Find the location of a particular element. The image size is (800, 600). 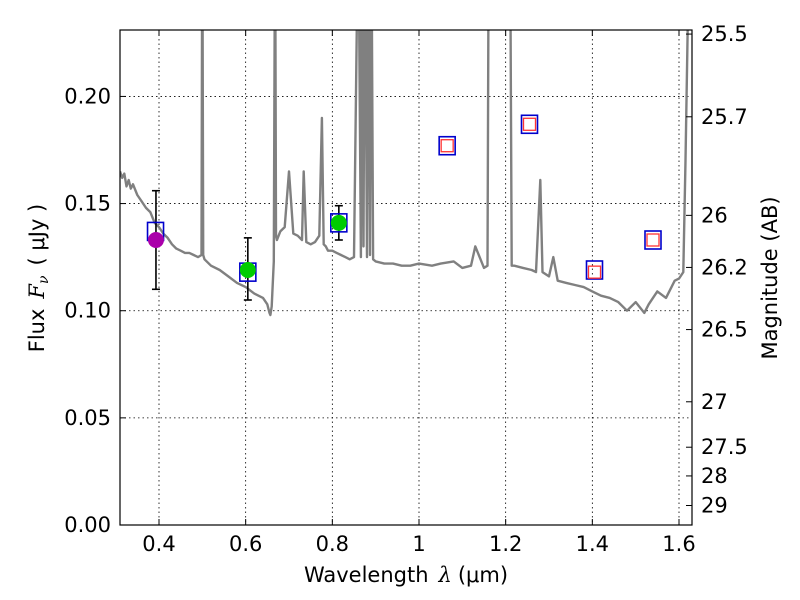

x-tick-label: 1 is located at coordinates (418, 544).